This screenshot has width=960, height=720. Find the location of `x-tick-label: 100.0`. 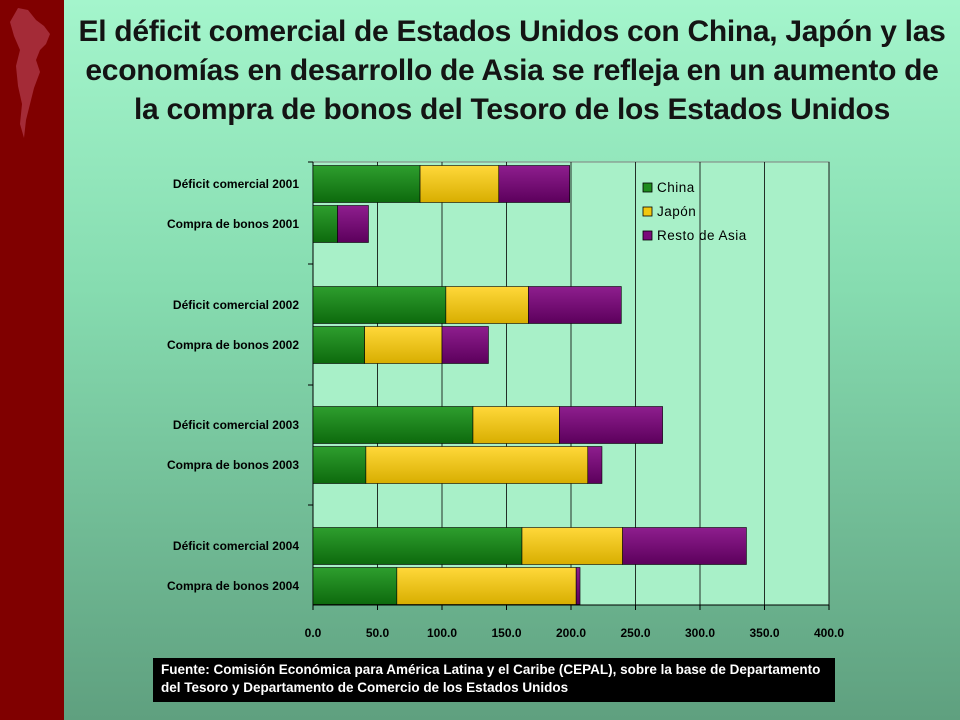

x-tick-label: 100.0 is located at coordinates (442, 633).